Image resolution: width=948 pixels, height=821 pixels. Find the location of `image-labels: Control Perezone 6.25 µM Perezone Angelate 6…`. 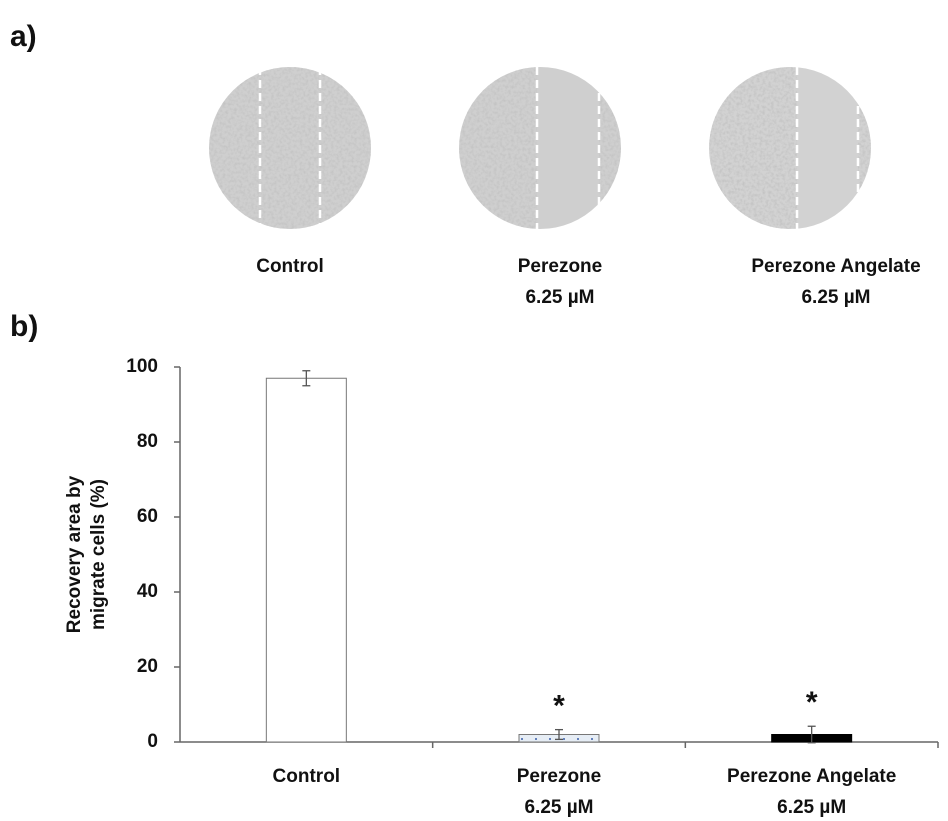

image-labels: Control Perezone 6.25 µM Perezone Angelate 6… is located at coordinates (588, 282).